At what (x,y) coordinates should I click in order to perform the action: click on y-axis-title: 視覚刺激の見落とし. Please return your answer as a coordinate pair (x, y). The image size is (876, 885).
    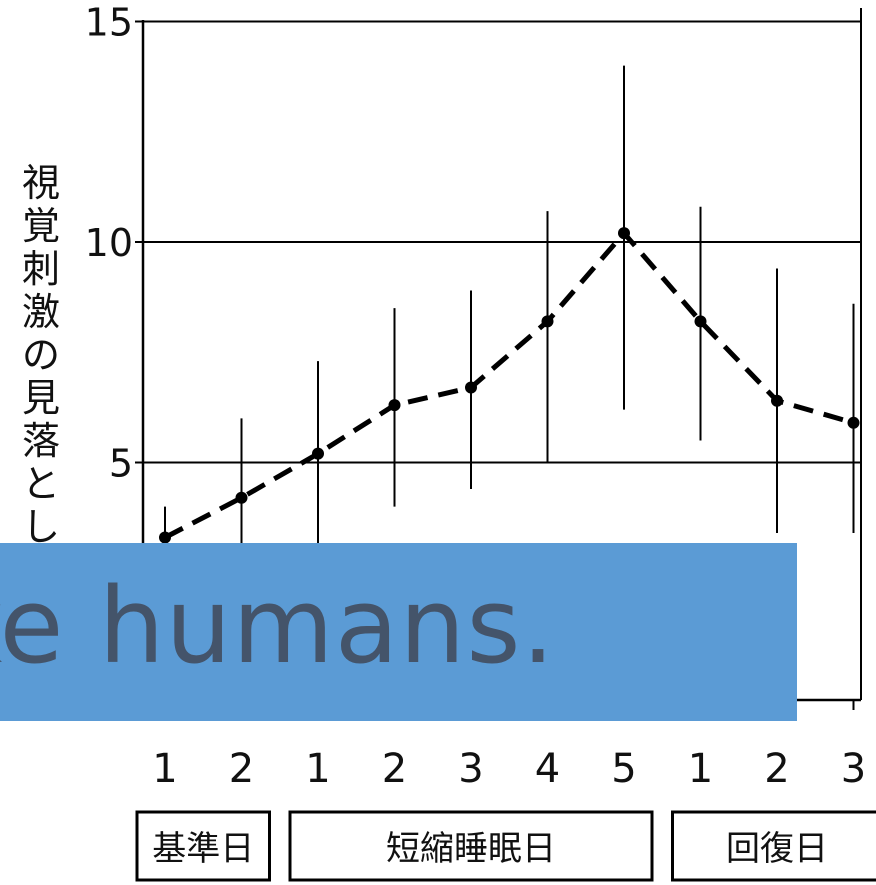
    Looking at the image, I should click on (41, 355).